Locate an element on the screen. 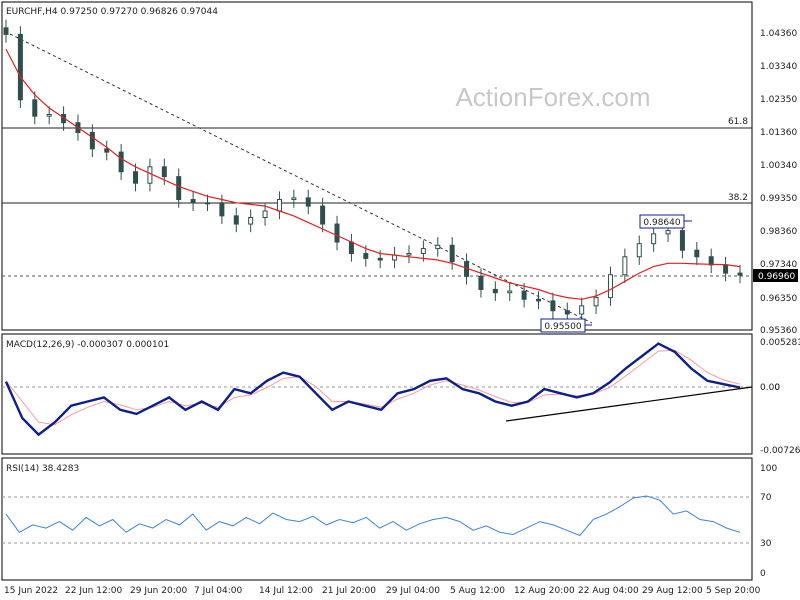 The height and width of the screenshot is (600, 800). time-tick-label: 12 Aug 20:00 is located at coordinates (544, 591).